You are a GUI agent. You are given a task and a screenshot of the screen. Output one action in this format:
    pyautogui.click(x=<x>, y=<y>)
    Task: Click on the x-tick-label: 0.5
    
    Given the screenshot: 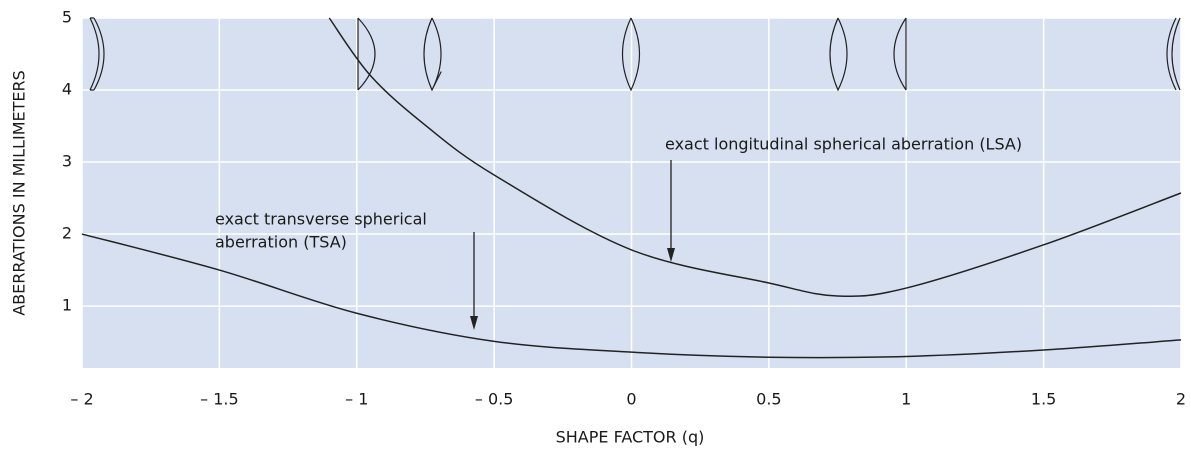 What is the action you would take?
    pyautogui.click(x=768, y=399)
    